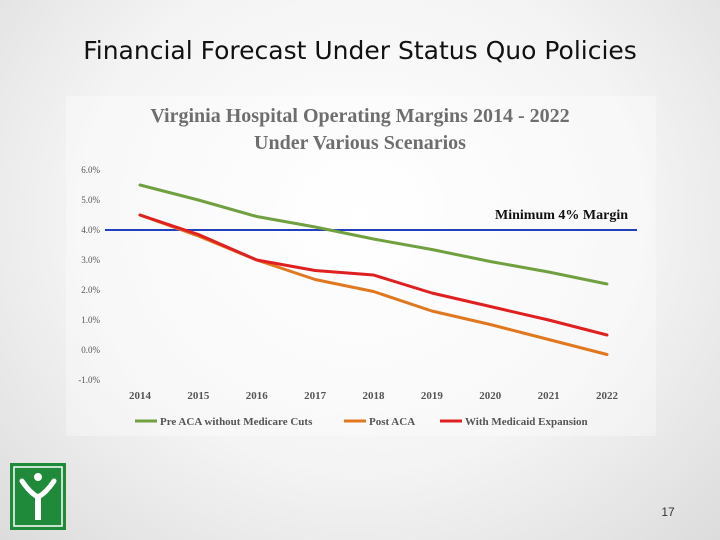  Describe the element at coordinates (373, 234) in the screenshot. I see `series-line-pre-aca-without-medicare-cuts` at that location.